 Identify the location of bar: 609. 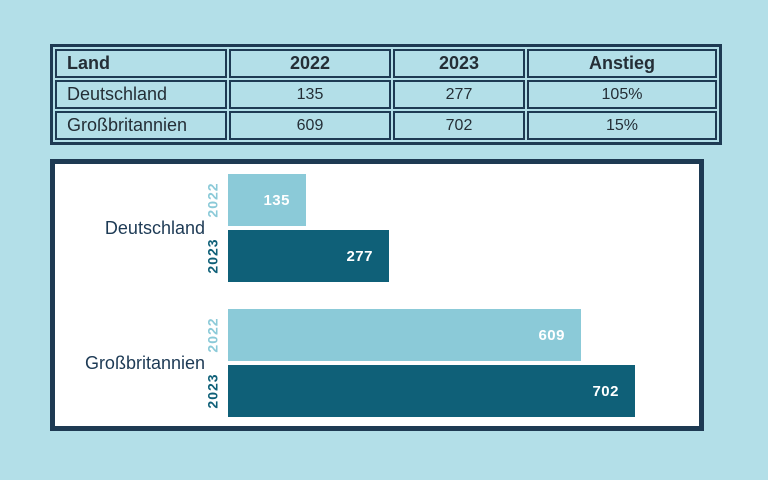
(404, 335).